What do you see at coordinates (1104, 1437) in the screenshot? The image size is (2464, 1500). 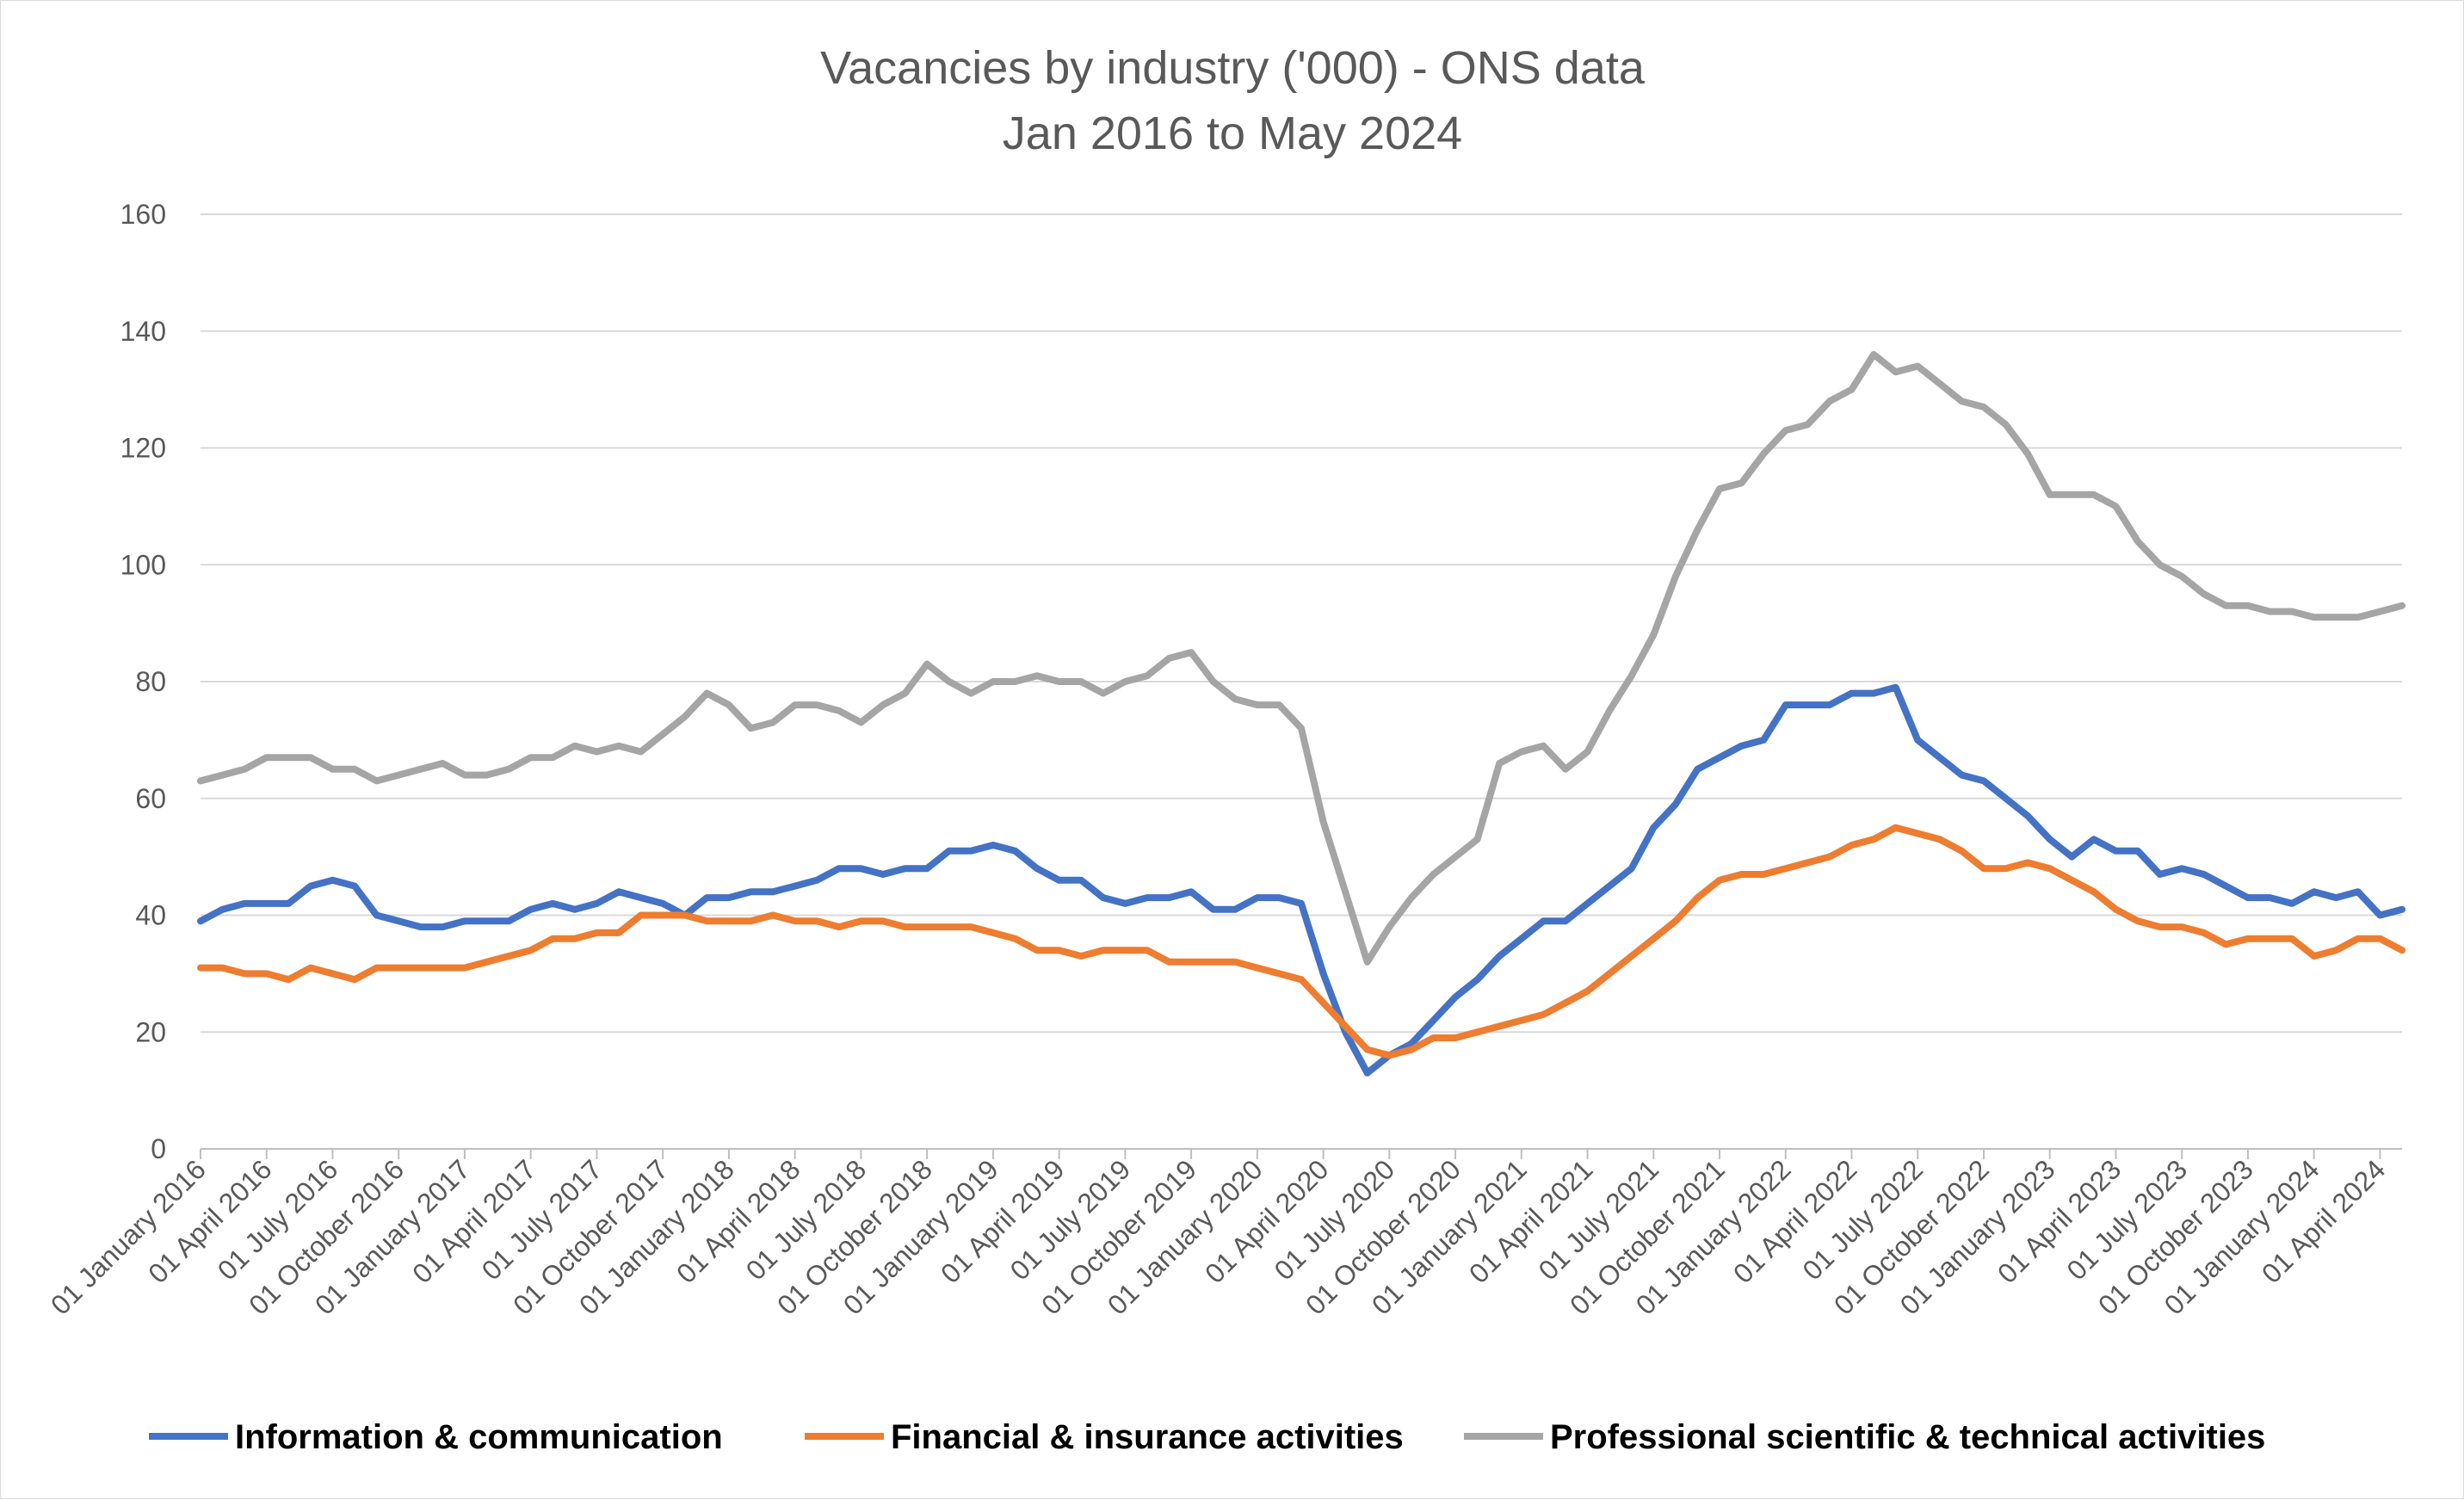 I see `legend-item-financial-insurance-activities: Financial & insurance activities` at bounding box center [1104, 1437].